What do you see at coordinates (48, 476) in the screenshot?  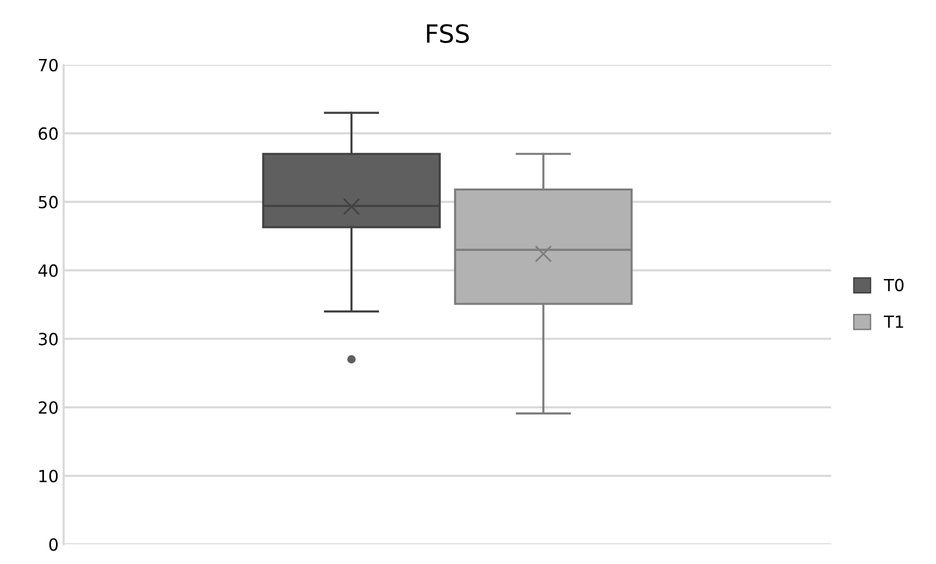 I see `y-tick-label: 10` at bounding box center [48, 476].